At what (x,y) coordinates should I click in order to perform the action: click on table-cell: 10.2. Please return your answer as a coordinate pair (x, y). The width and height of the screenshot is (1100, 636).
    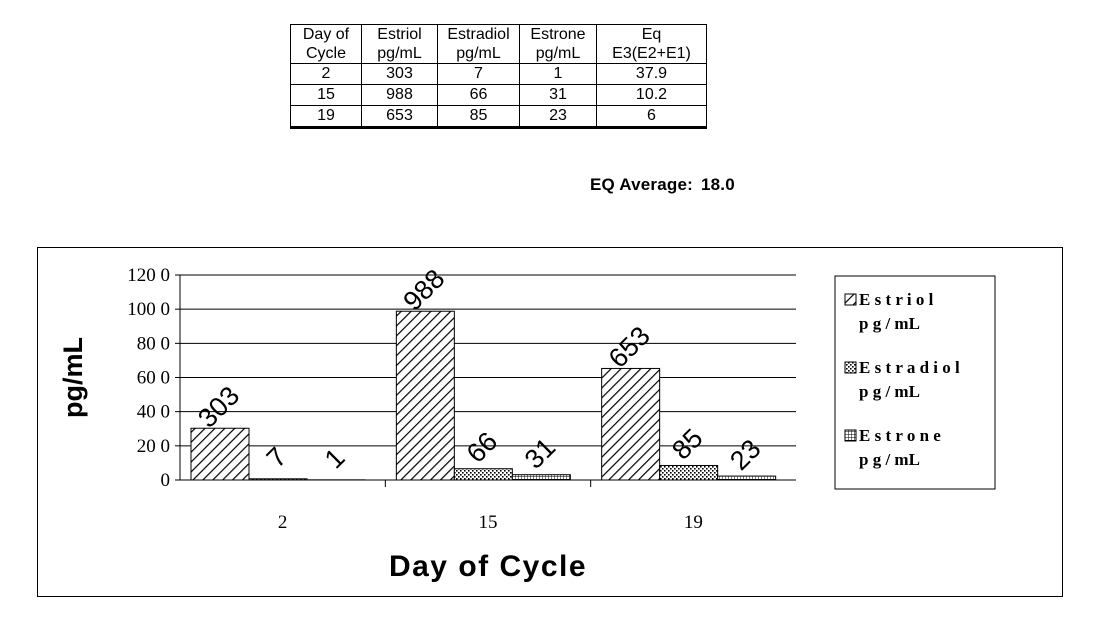
    Looking at the image, I should click on (651, 95).